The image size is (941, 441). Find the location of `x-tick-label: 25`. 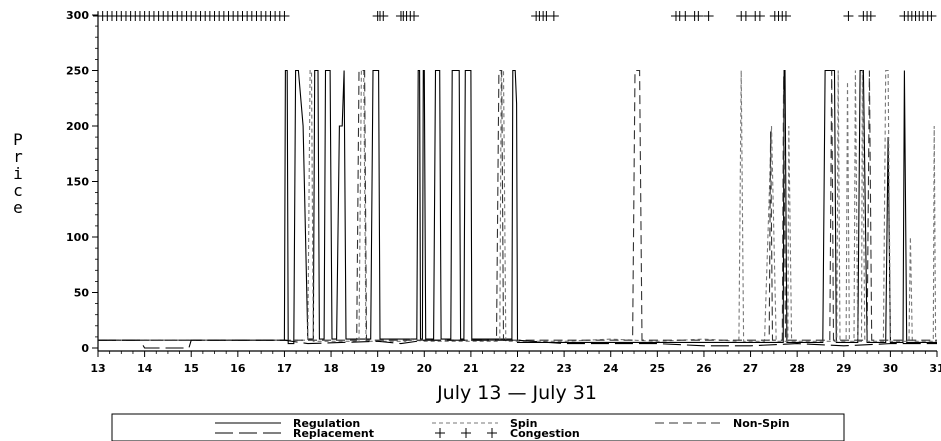

x-tick-label: 25 is located at coordinates (657, 368).